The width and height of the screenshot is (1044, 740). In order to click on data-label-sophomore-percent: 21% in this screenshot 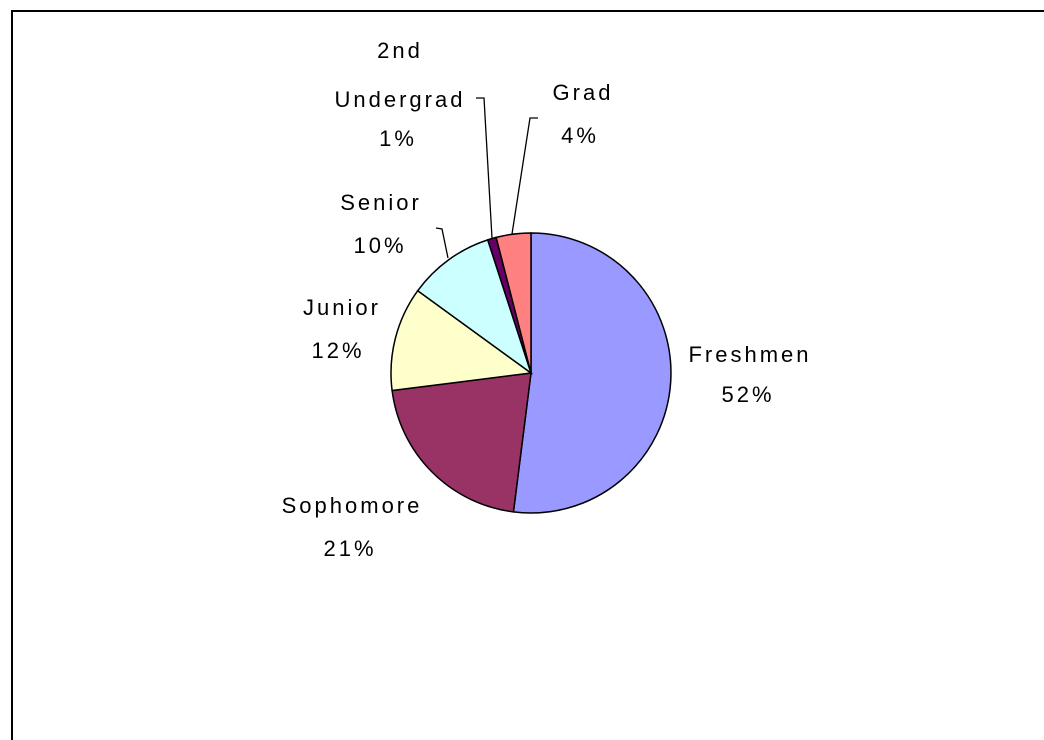, I will do `click(349, 548)`.